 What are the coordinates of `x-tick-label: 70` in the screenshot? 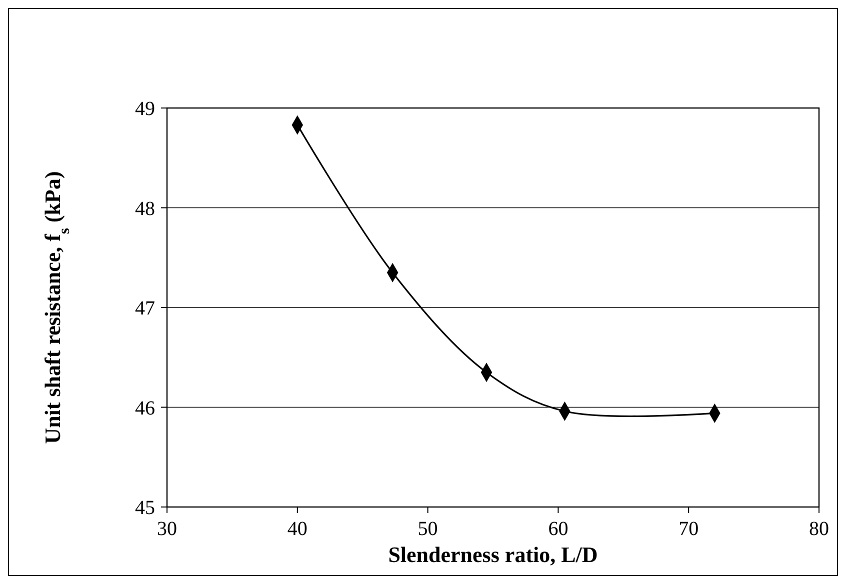 It's located at (688, 529).